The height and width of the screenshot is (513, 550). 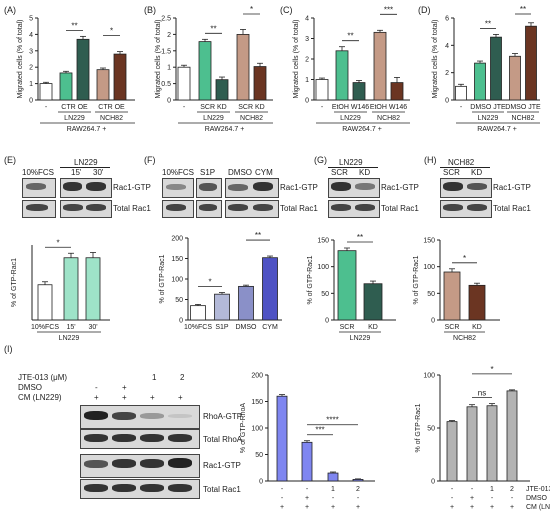 I want to click on blot-i-cm-2: +, so click(x=124, y=397).